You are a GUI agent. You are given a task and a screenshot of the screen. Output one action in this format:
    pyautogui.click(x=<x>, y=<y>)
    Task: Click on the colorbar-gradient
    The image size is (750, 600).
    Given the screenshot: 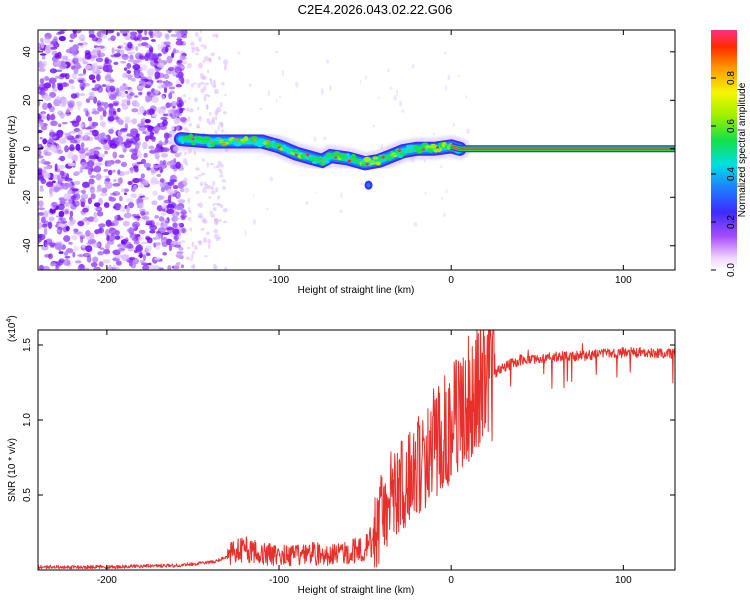 What is the action you would take?
    pyautogui.click(x=724, y=150)
    